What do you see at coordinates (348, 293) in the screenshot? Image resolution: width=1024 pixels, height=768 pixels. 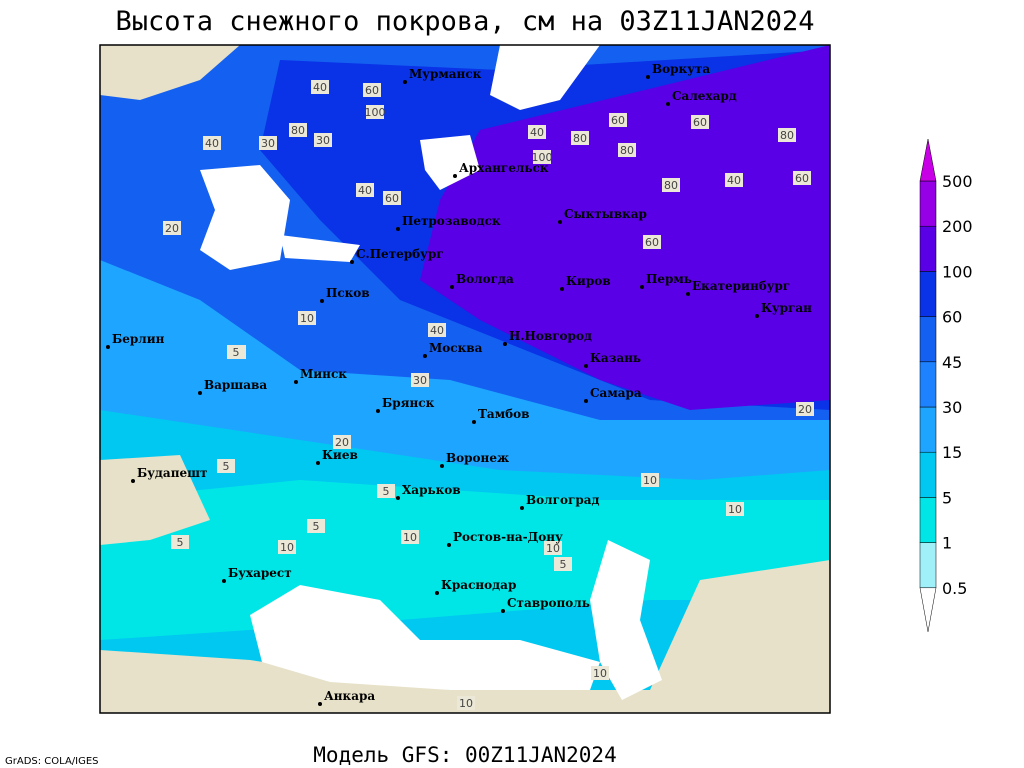 I see `city-label: Псков` at bounding box center [348, 293].